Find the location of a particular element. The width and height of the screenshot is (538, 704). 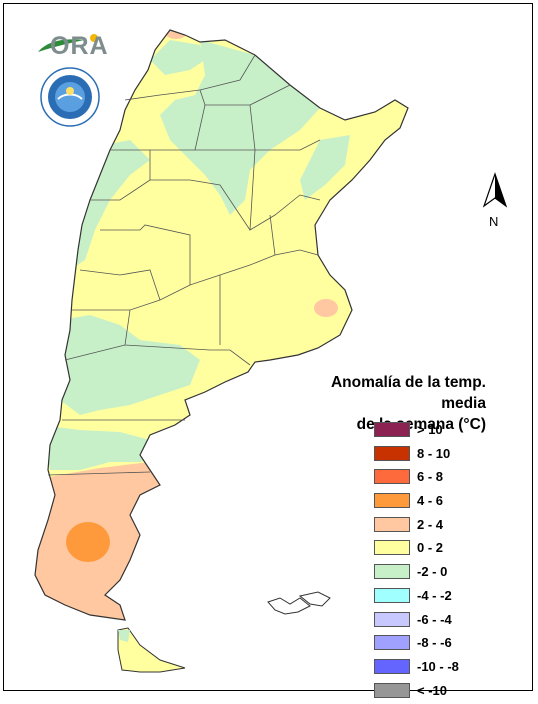

legend-label: -8 - -6 is located at coordinates (434, 643).